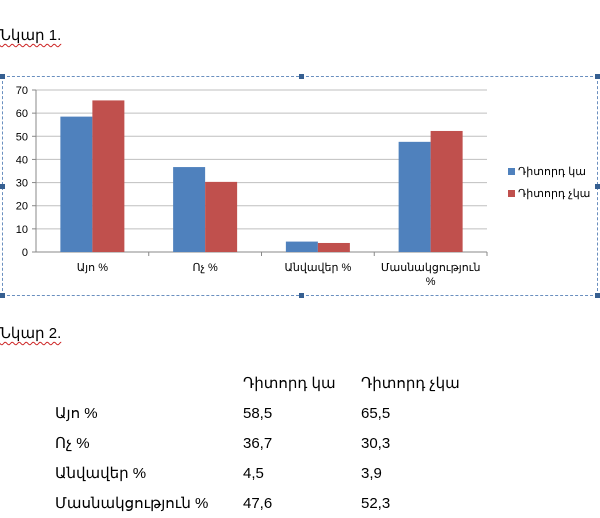 This screenshot has height=518, width=600. I want to click on table-cell: Ոչ %, so click(72, 443).